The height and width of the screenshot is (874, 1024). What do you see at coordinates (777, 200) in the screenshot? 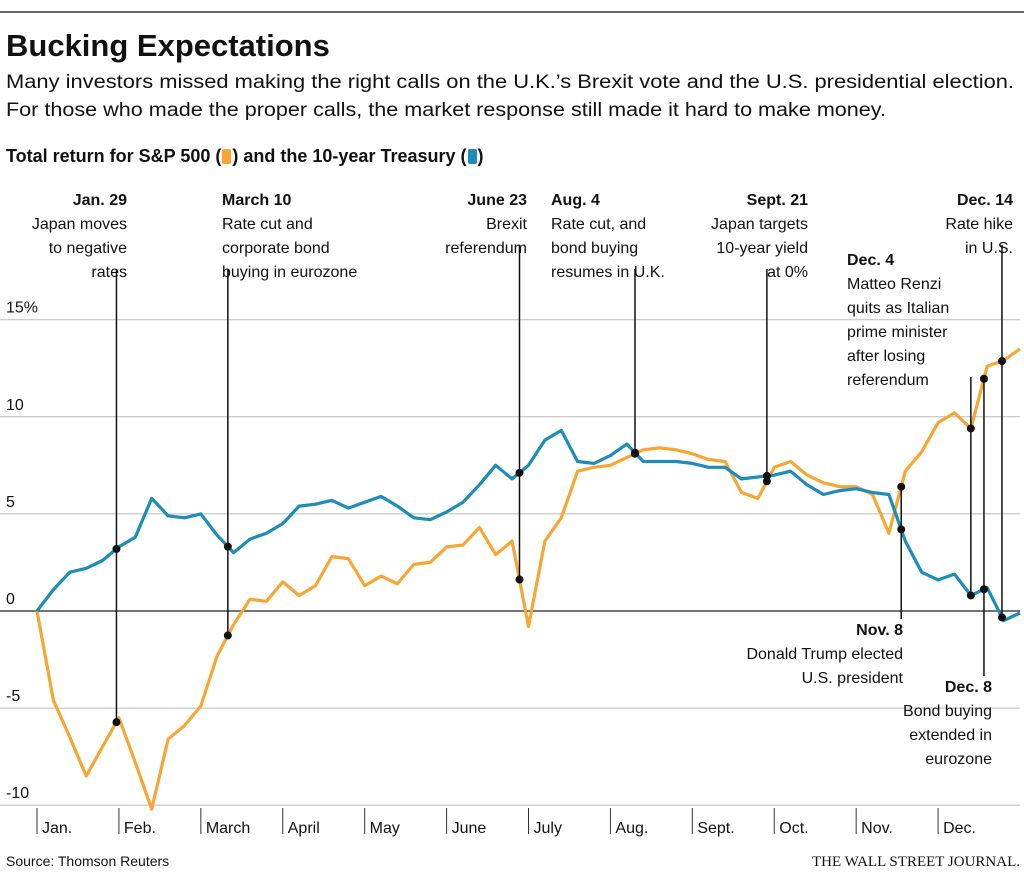
I see `annotation-date: Sept. 21` at bounding box center [777, 200].